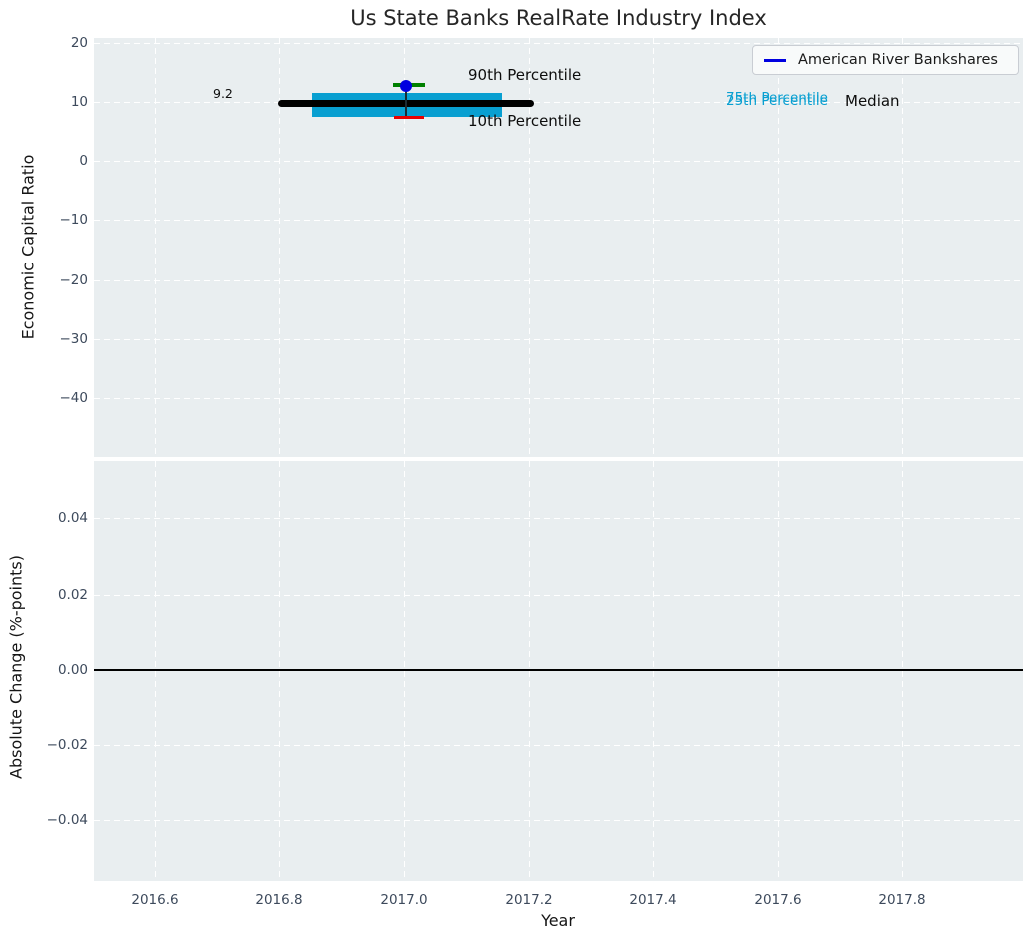 Image resolution: width=1034 pixels, height=942 pixels. Describe the element at coordinates (777, 98) in the screenshot. I see `p75-annotation: 75th Percentile` at that location.